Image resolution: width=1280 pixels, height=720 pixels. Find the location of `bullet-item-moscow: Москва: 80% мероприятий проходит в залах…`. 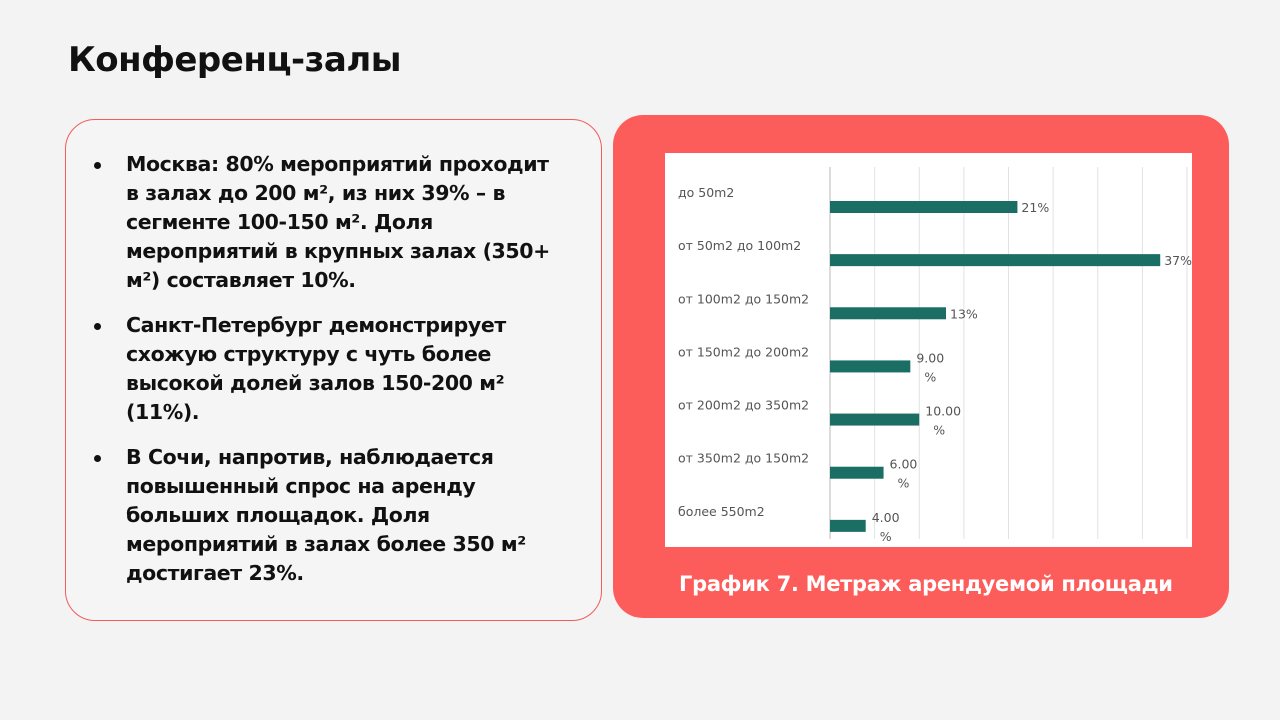

bullet-item-moscow: Москва: 80% мероприятий проходит в залах… is located at coordinates (327, 222).